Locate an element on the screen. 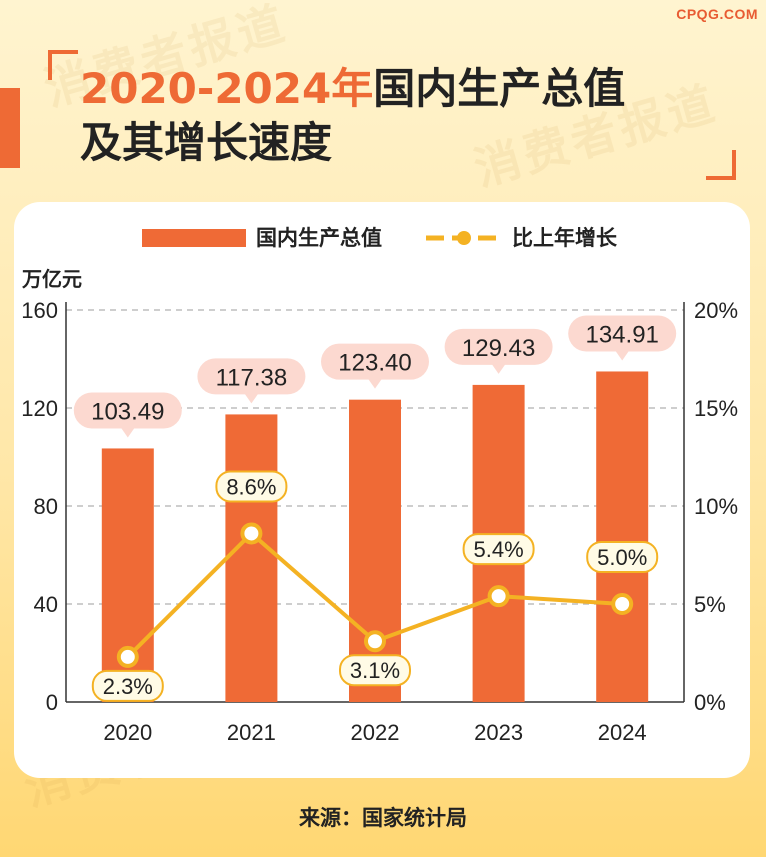 This screenshot has width=766, height=857. source-note: 来源：国家统计局 is located at coordinates (383, 818).